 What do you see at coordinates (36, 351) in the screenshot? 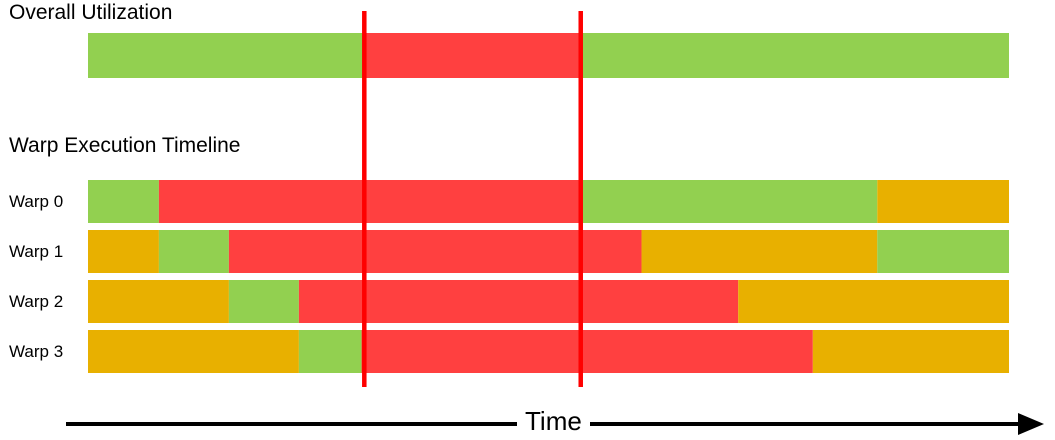
I see `warp-label-3: Warp 3` at bounding box center [36, 351].